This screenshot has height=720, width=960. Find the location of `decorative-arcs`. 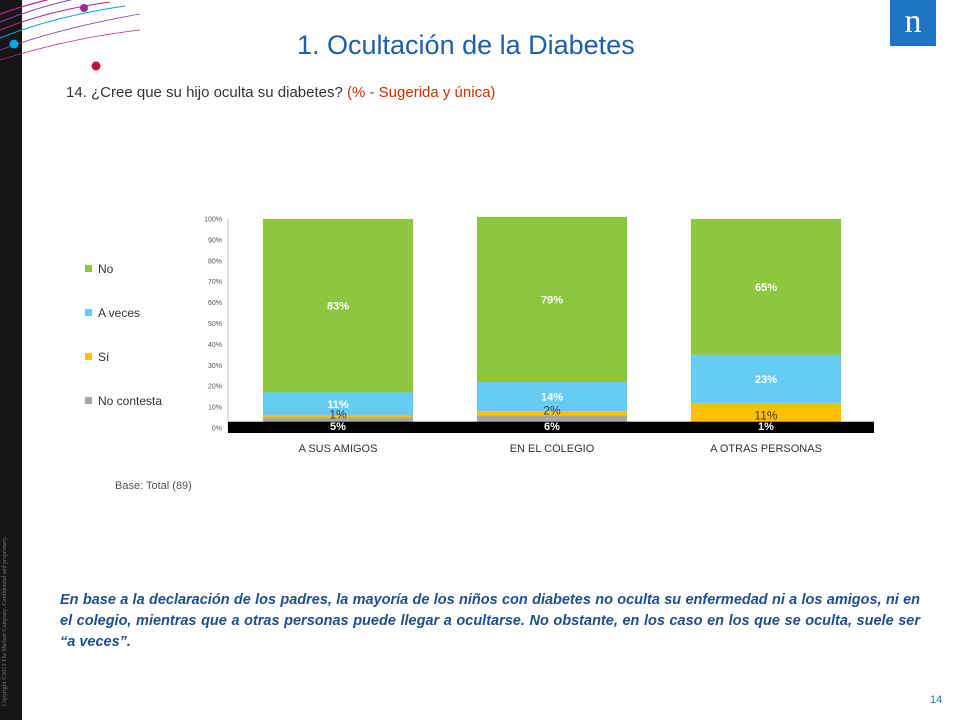

decorative-arcs is located at coordinates (70, 35).